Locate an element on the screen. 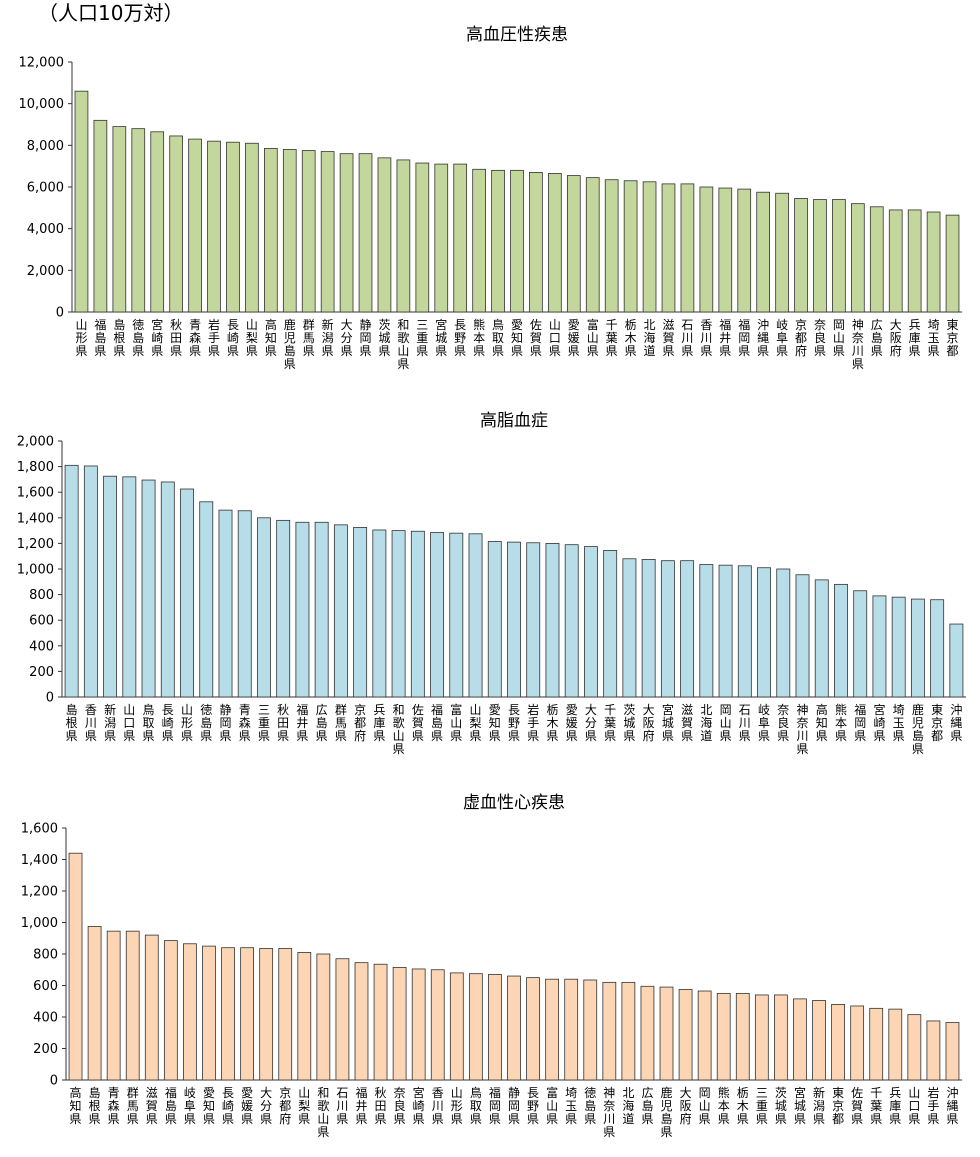 This screenshot has height=1157, width=980. x-tick-label: 富山県 is located at coordinates (456, 722).